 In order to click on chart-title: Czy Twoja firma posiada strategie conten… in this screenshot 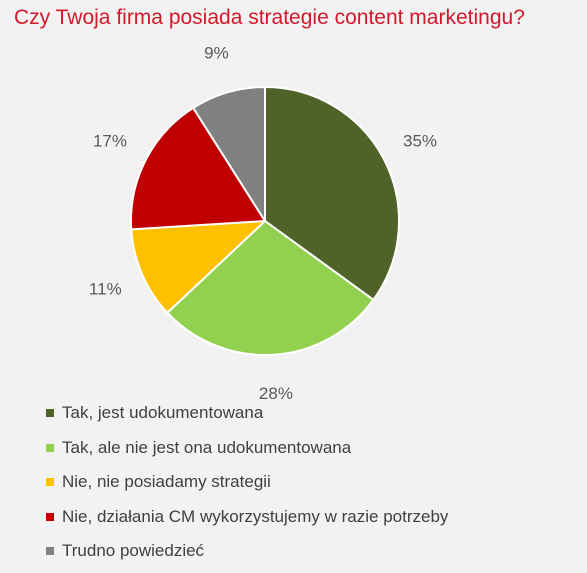, I will do `click(269, 17)`.